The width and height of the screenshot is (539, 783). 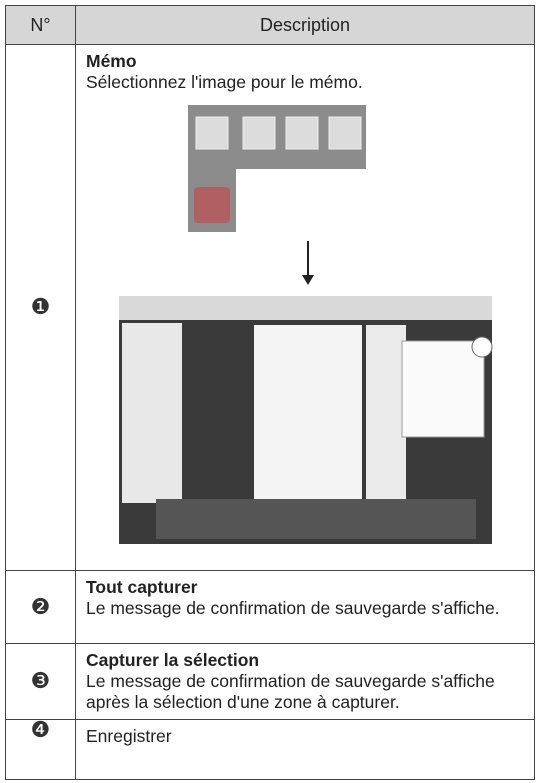 What do you see at coordinates (40, 607) in the screenshot?
I see `row-number: ❷` at bounding box center [40, 607].